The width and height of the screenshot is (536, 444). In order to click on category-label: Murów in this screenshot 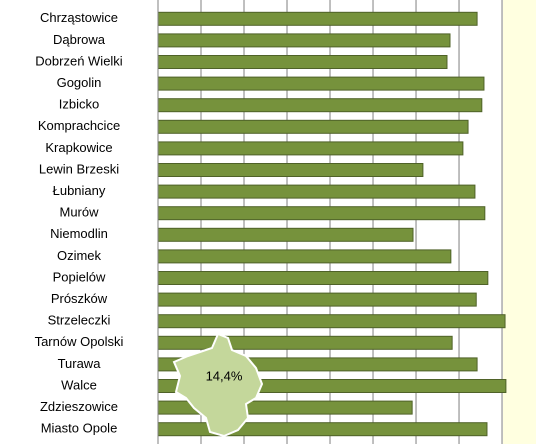, I will do `click(79, 212)`.